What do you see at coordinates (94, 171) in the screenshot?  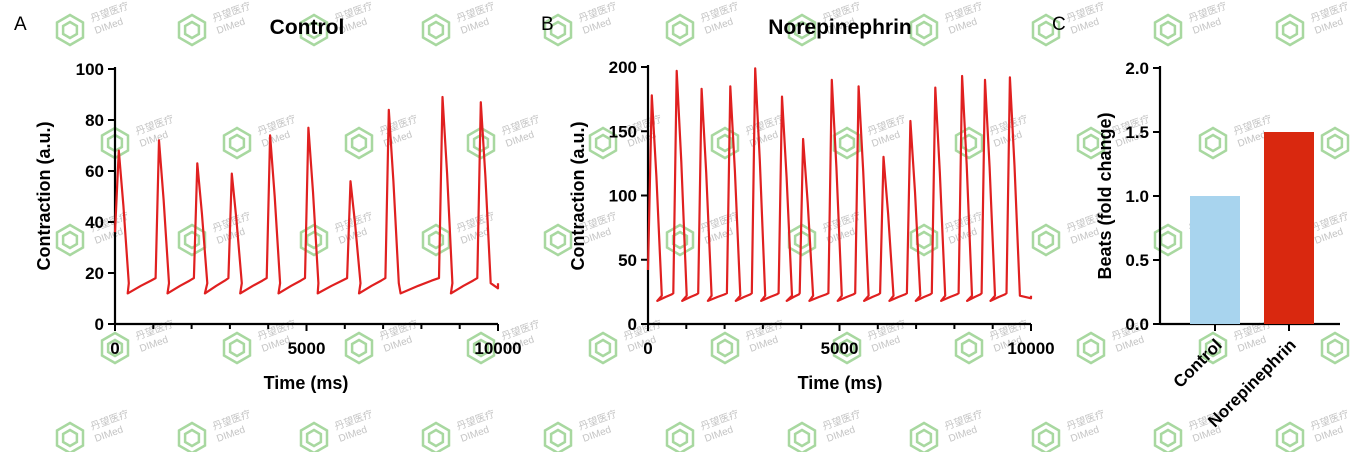 I see `y-tick-label: 60` at bounding box center [94, 171].